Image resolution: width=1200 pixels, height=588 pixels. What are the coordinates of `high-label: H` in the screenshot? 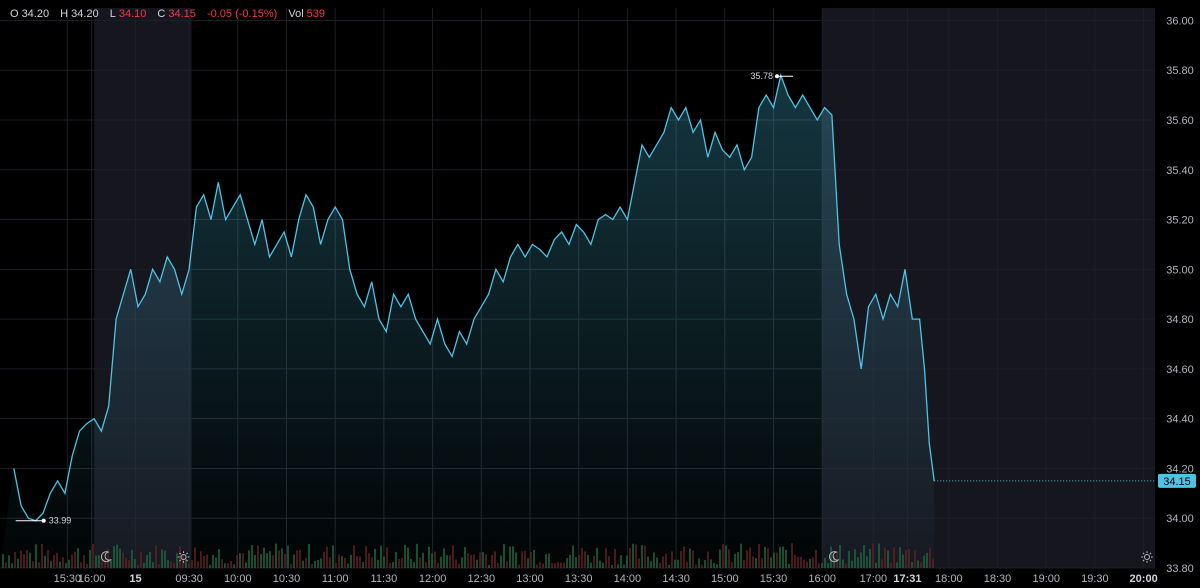 It's located at (64, 14).